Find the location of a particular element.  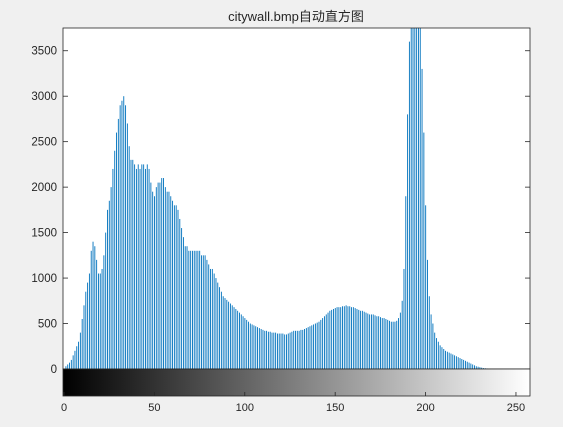

y-tick-label: 500 is located at coordinates (47, 325).